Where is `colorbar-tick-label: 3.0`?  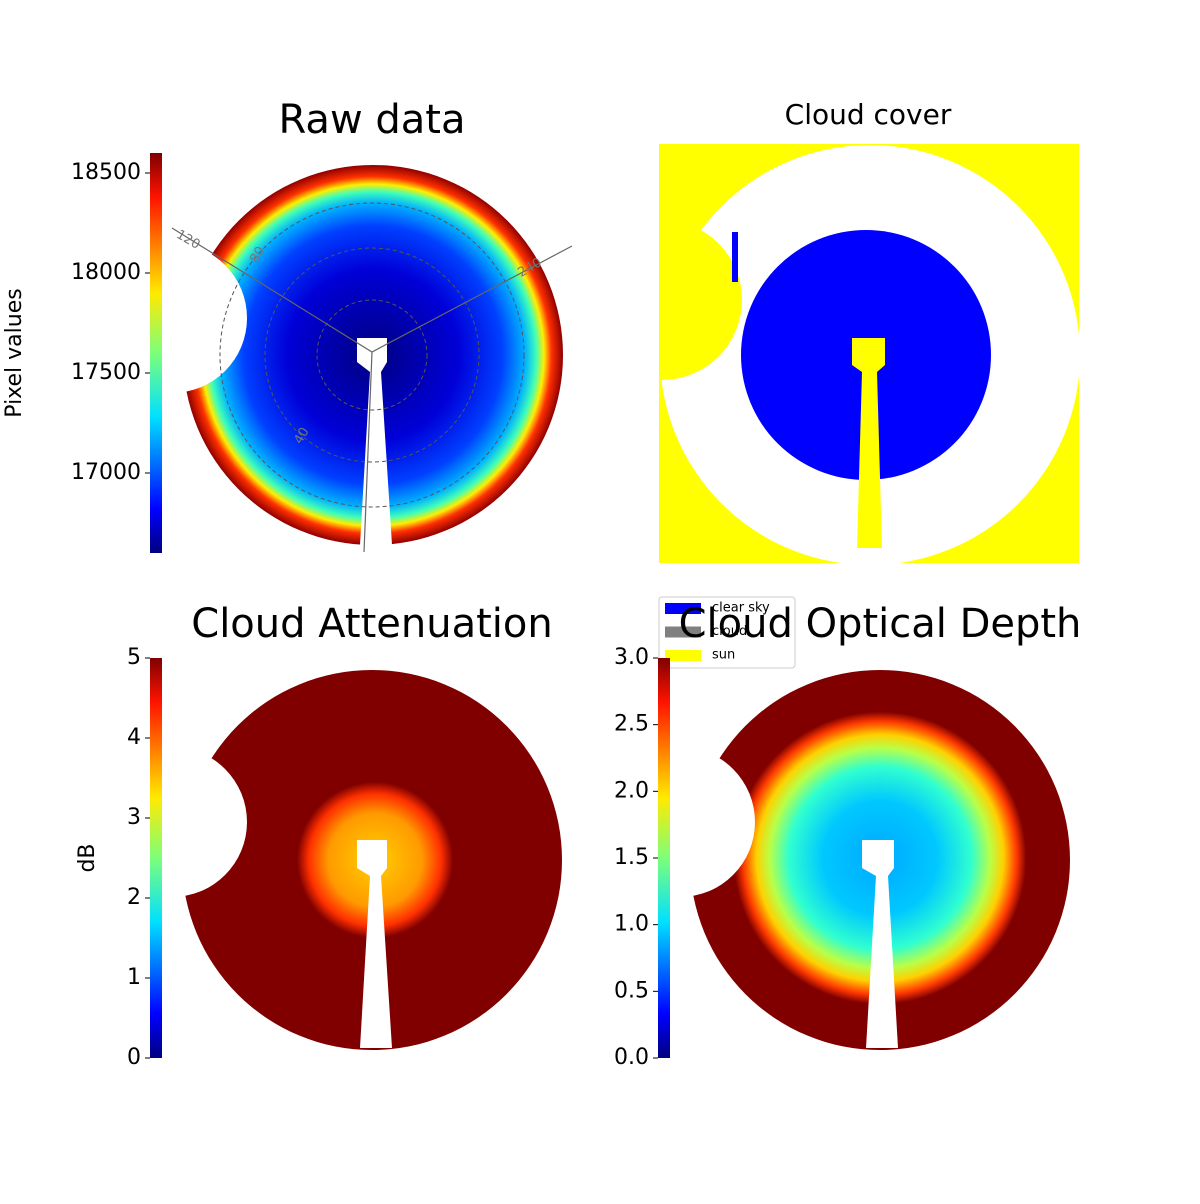 colorbar-tick-label: 3.0 is located at coordinates (631, 657).